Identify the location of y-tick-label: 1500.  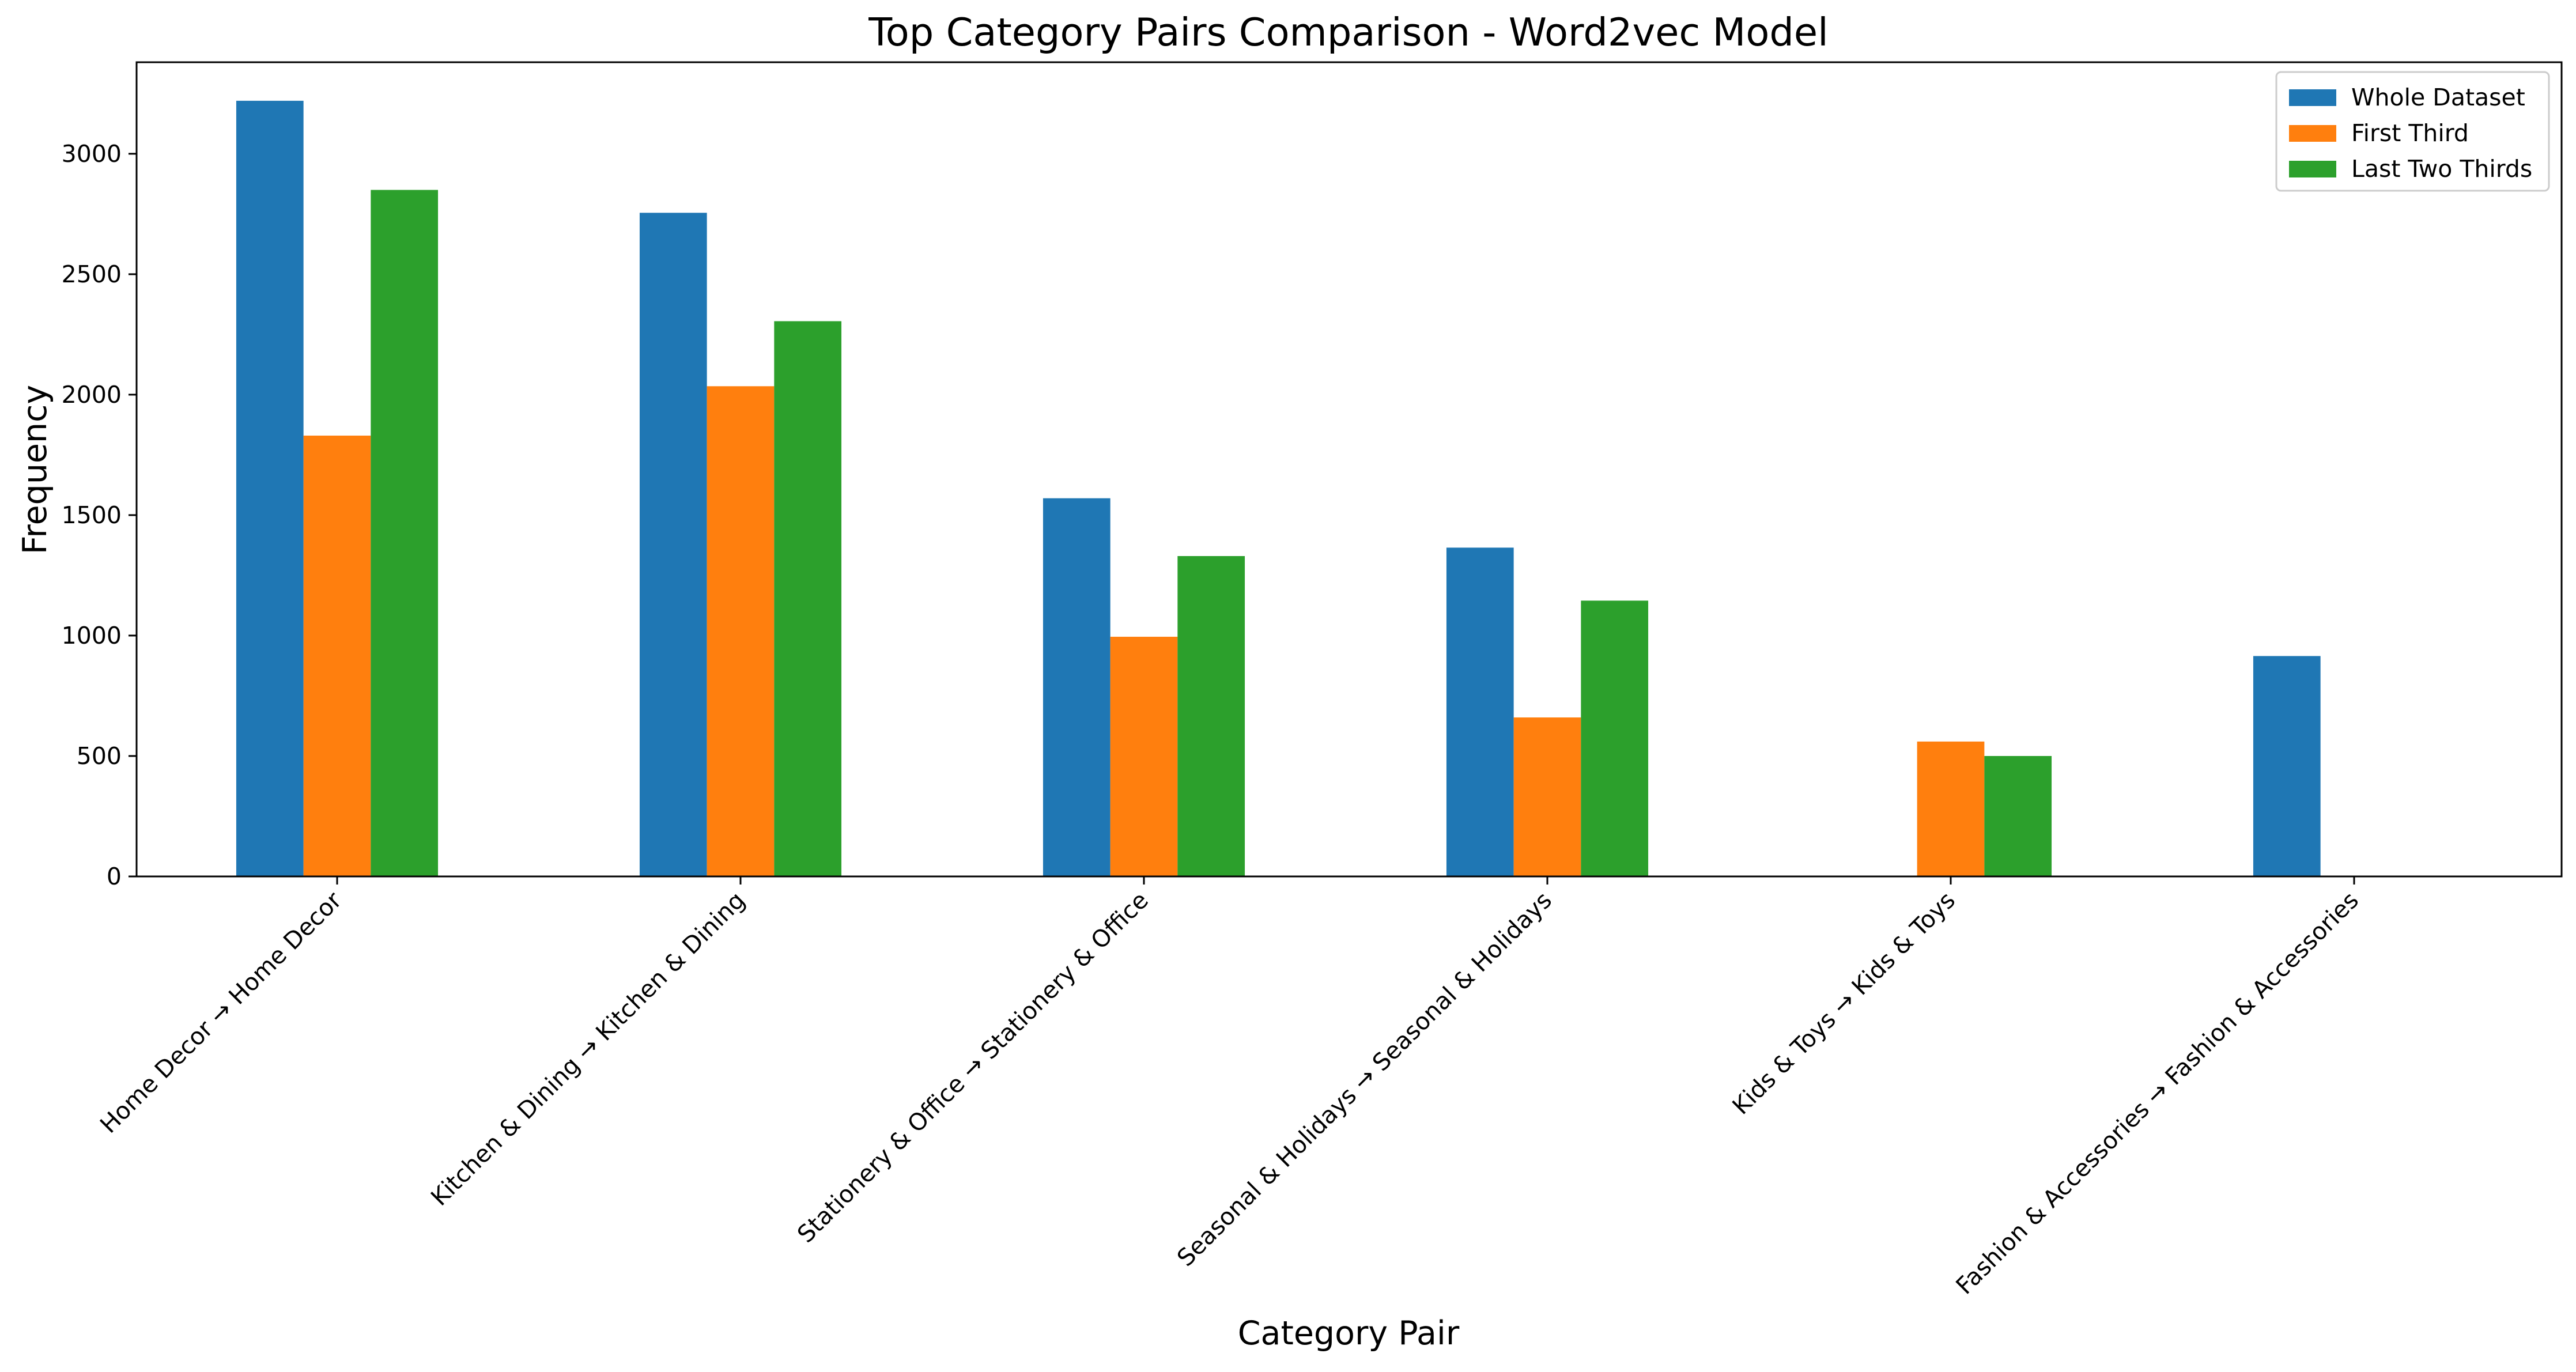
(92, 515).